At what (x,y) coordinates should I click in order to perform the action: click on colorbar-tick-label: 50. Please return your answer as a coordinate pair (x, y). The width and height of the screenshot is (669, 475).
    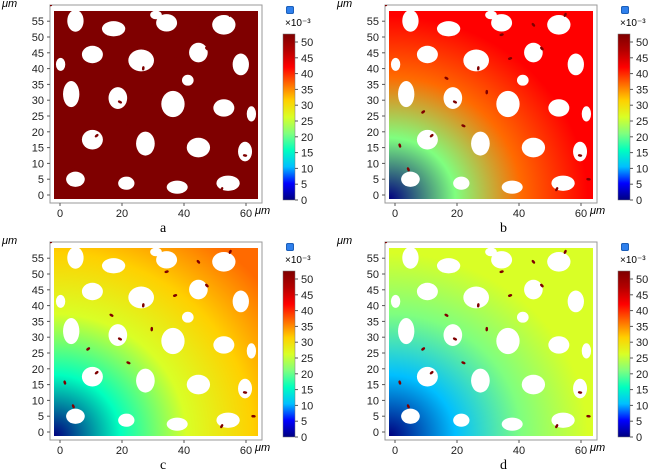
    Looking at the image, I should click on (307, 43).